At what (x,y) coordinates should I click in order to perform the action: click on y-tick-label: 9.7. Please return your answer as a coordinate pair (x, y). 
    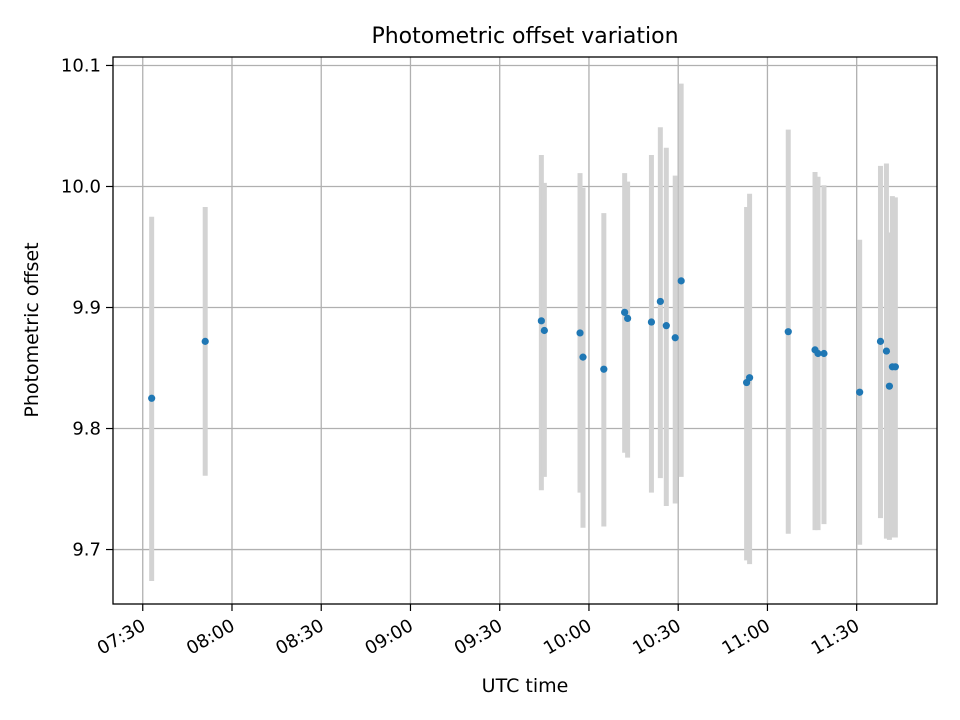
    Looking at the image, I should click on (86, 550).